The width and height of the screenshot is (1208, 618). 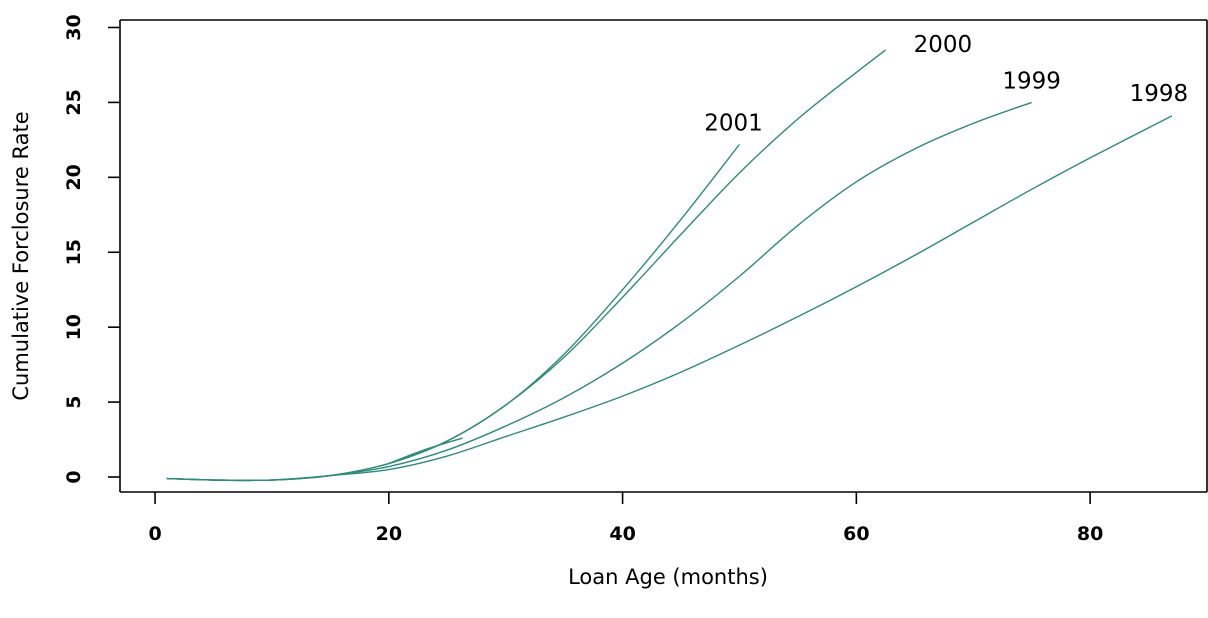 What do you see at coordinates (946, 84) in the screenshot?
I see `series-labels: 2001 2000 1999 1998` at bounding box center [946, 84].